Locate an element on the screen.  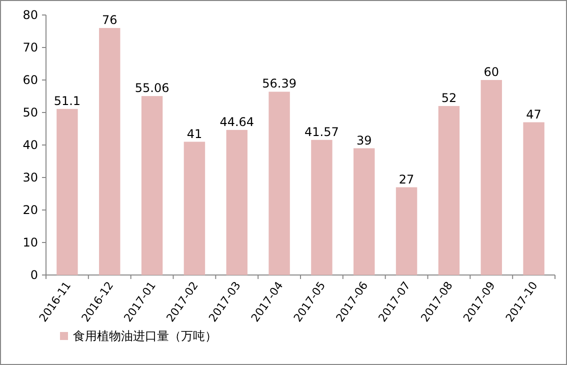
data-label: 60 is located at coordinates (492, 72).